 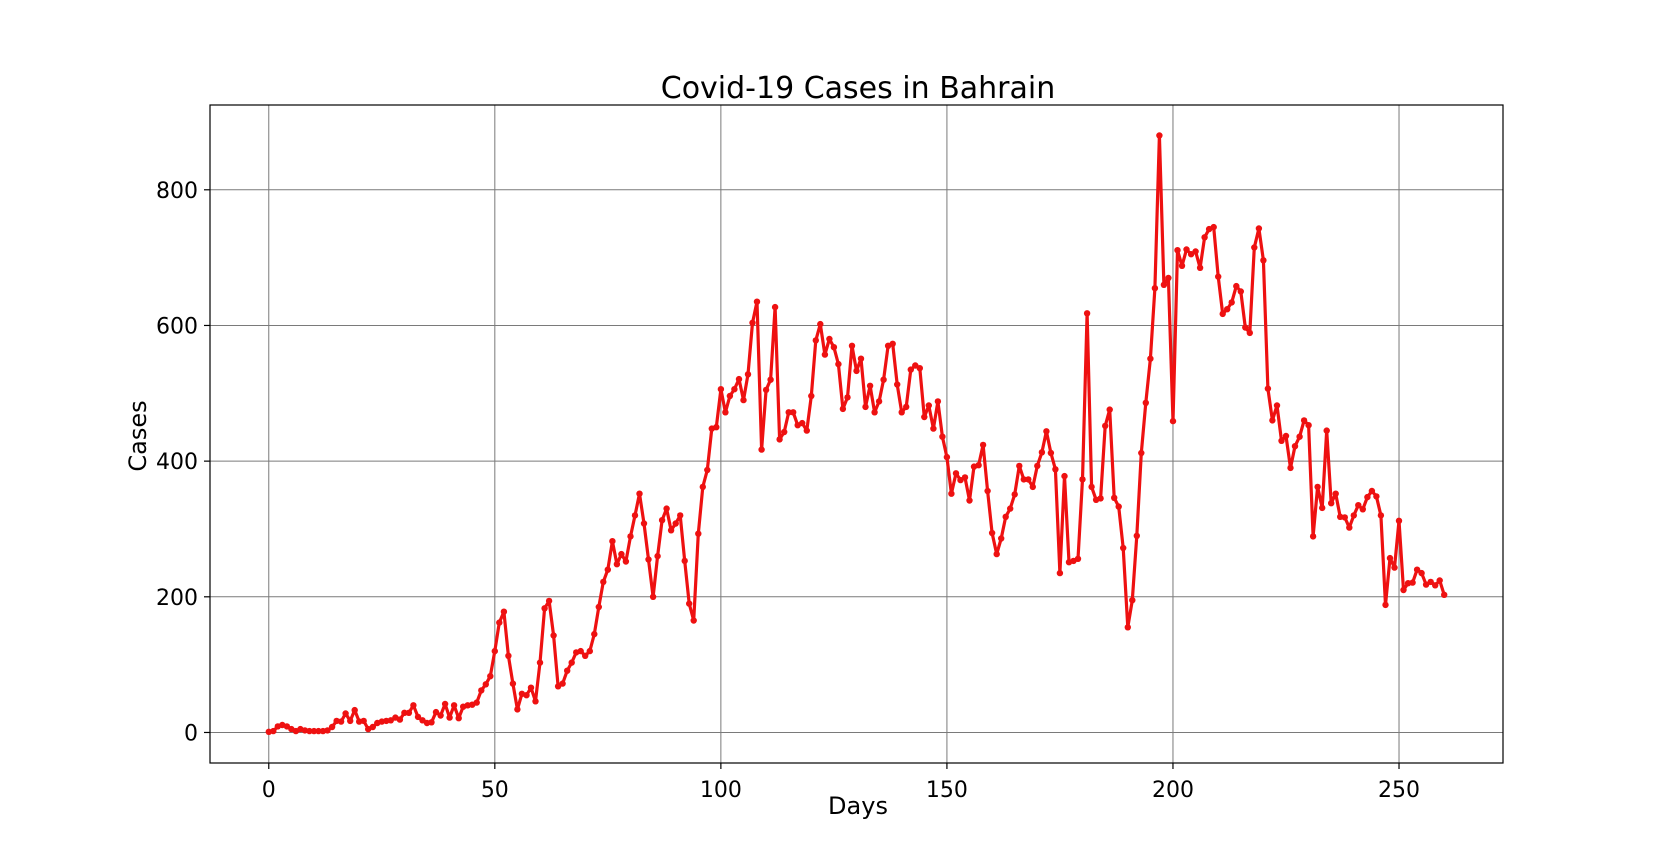 I want to click on x-axis-ticks: 0 50 100 150 200 250, so click(x=841, y=783).